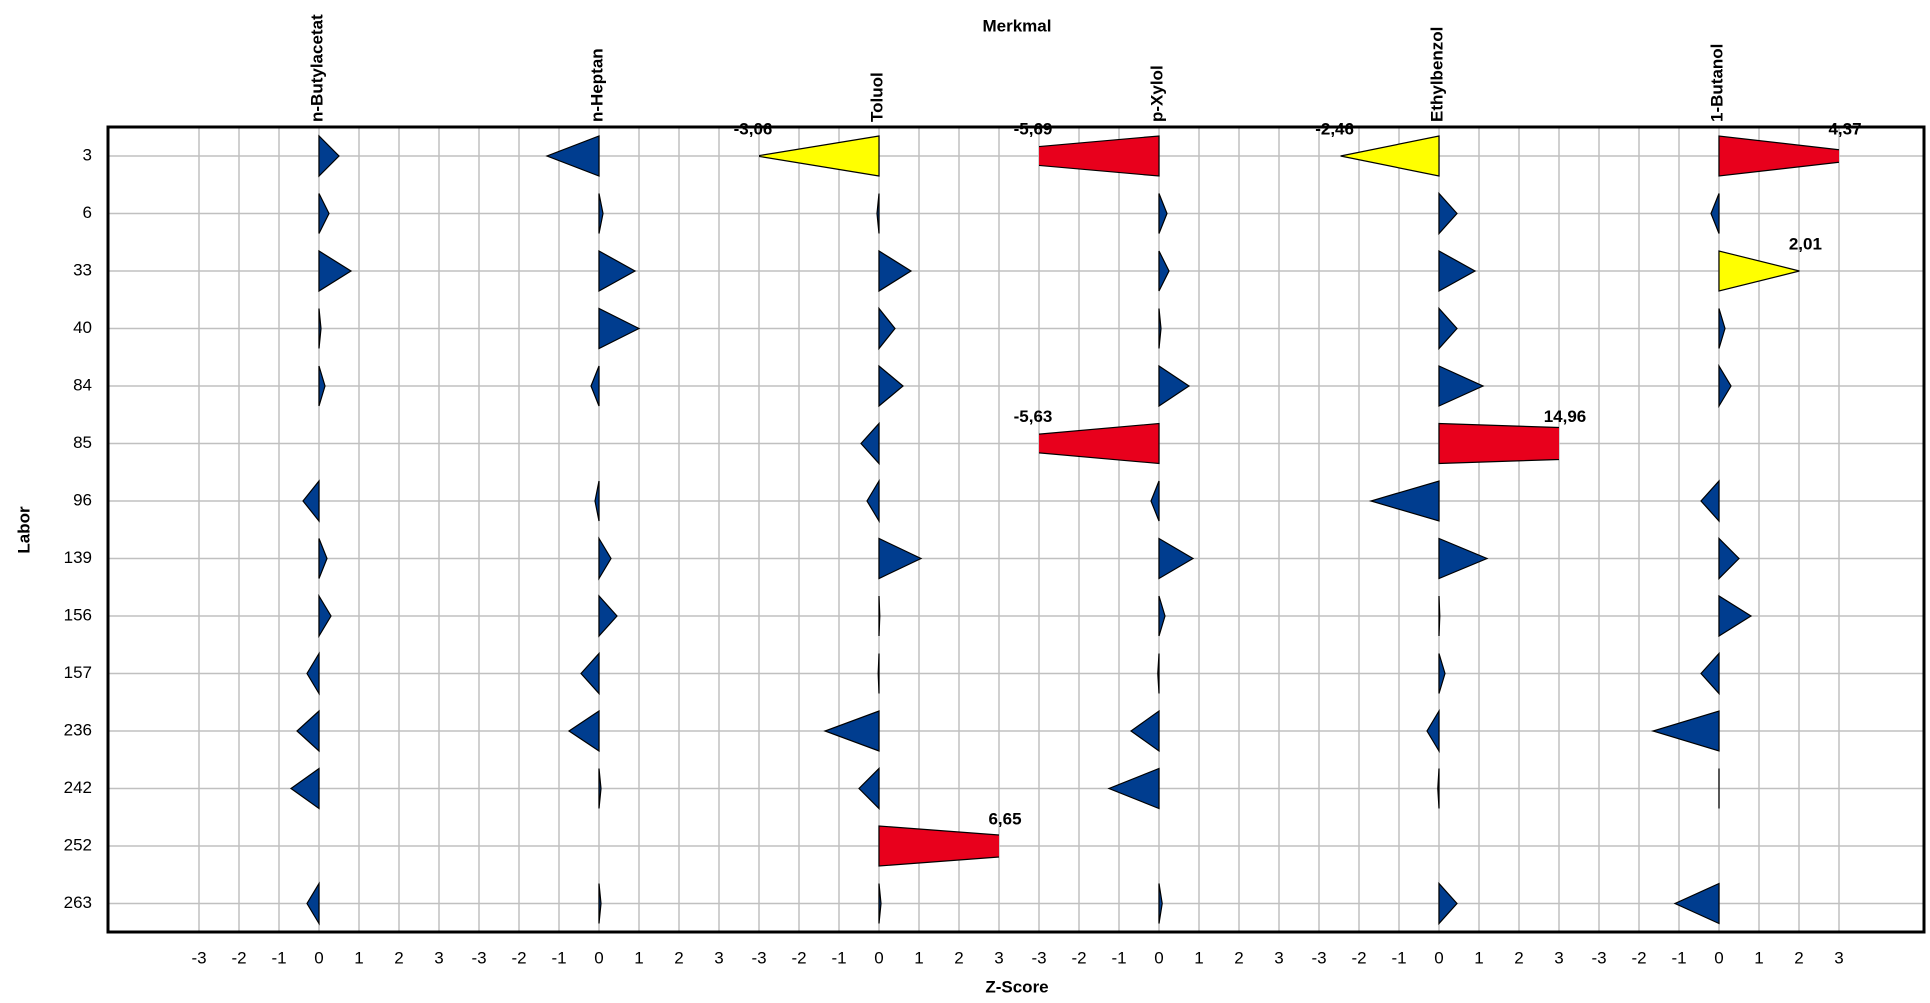 The height and width of the screenshot is (1003, 1930). Describe the element at coordinates (1033, 416) in the screenshot. I see `value-label: -5,63` at that location.